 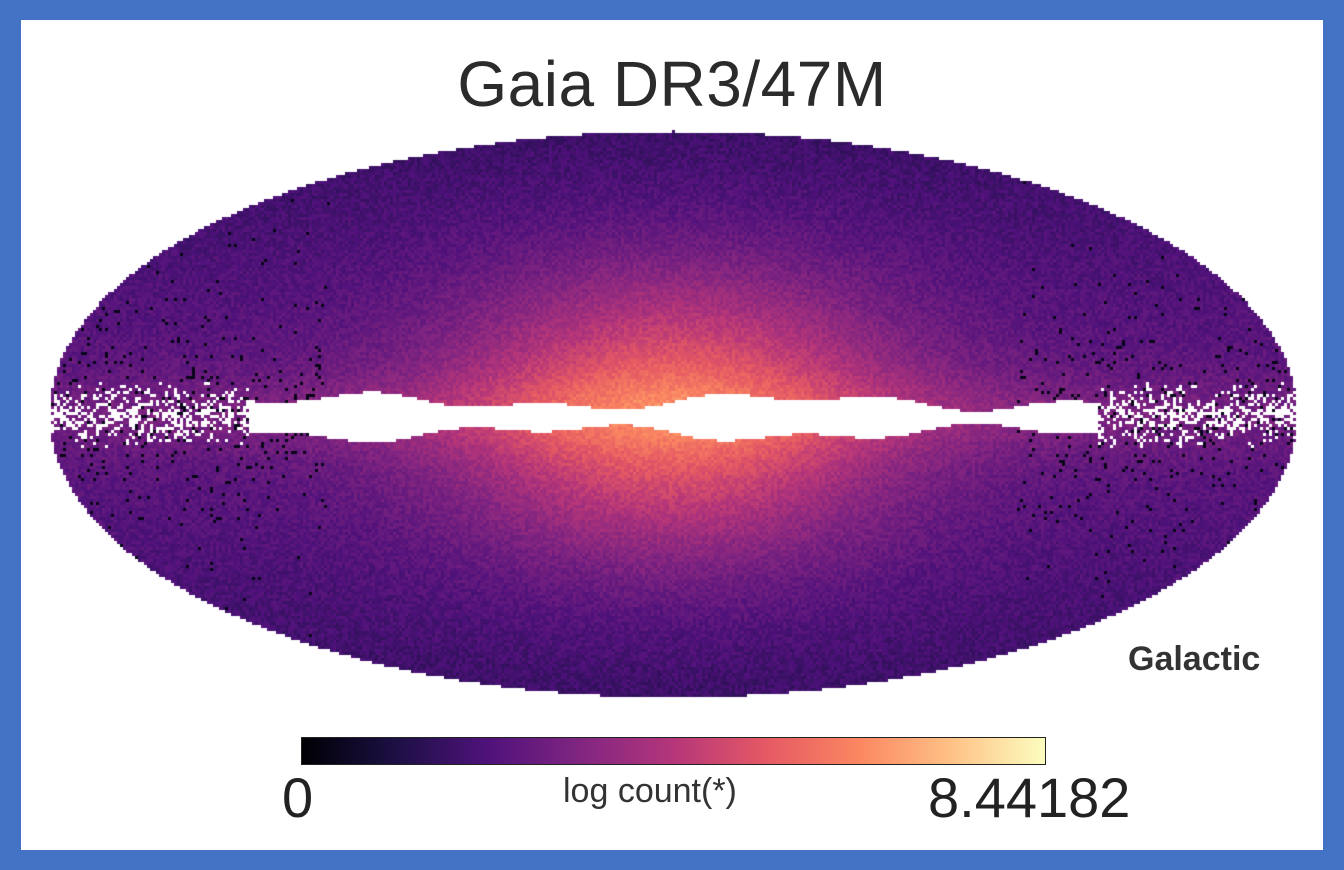 I want to click on coordinate-system-label: Galactic, so click(x=1194, y=659).